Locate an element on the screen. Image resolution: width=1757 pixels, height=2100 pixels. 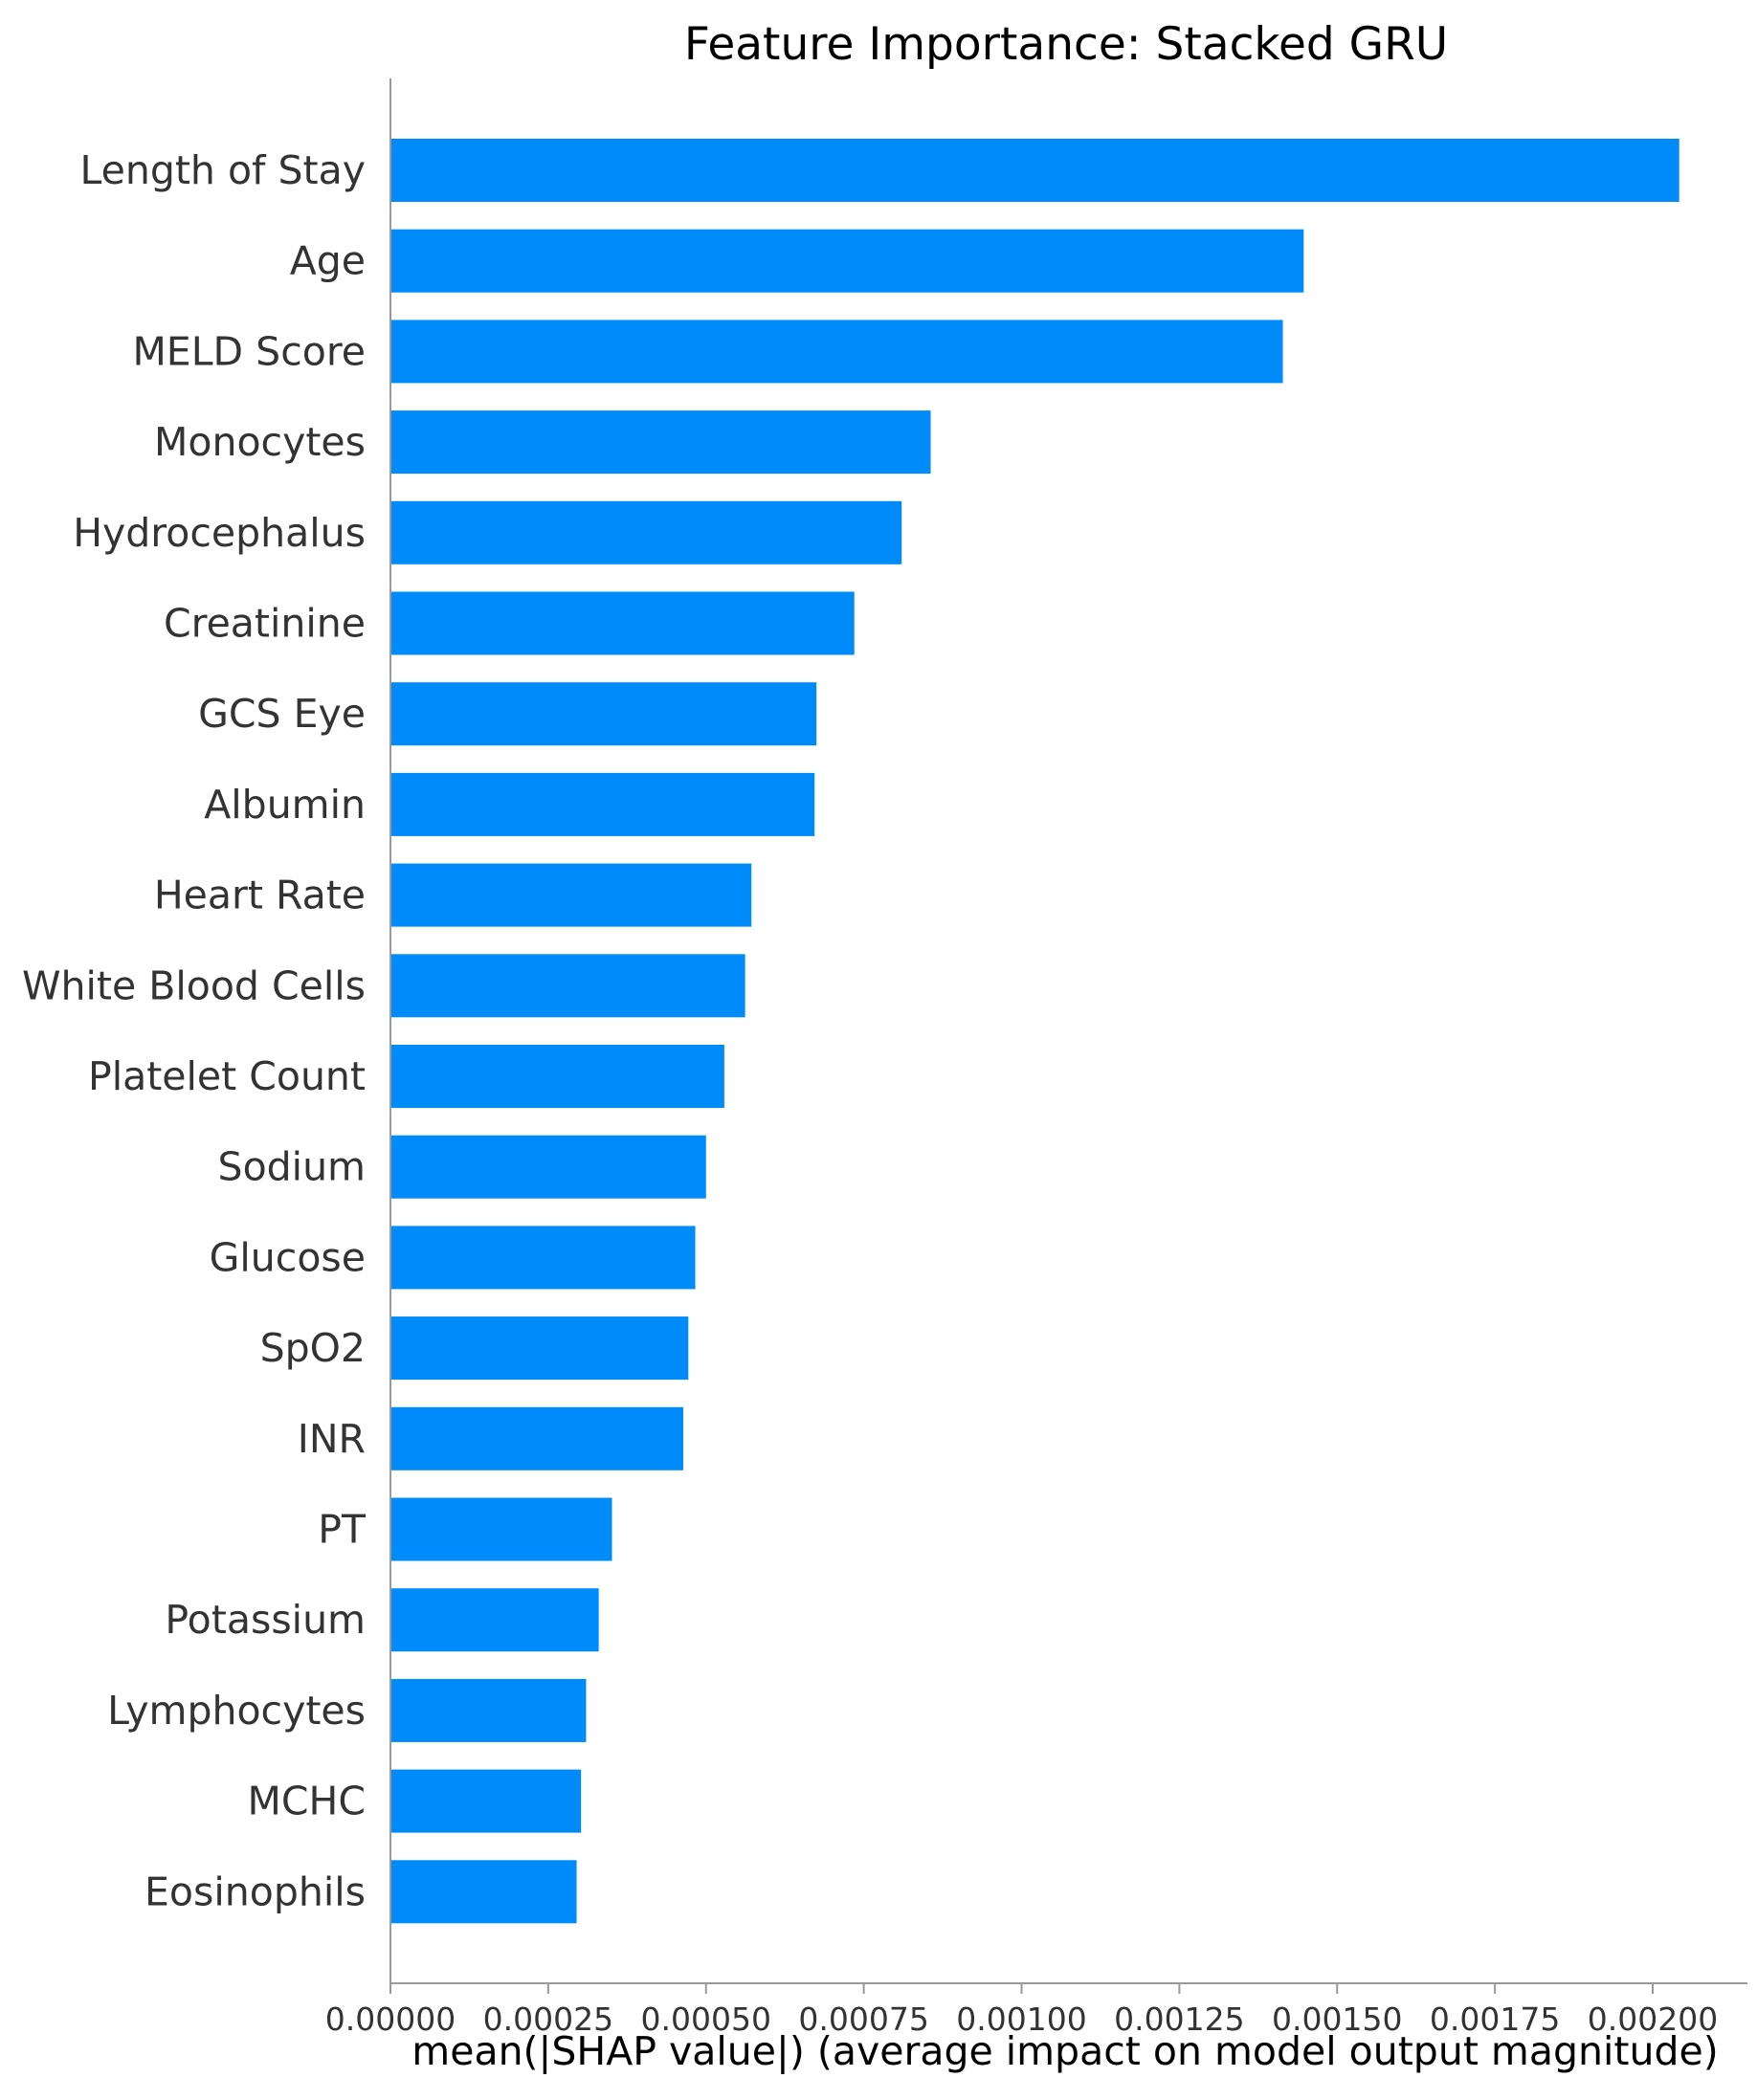
bar-potassium is located at coordinates (495, 1620).